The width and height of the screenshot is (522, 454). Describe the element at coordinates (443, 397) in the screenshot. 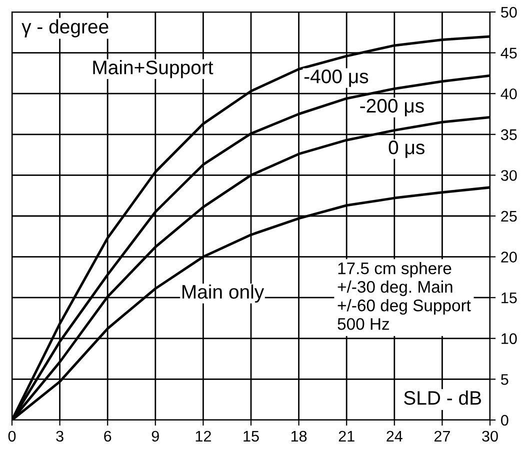

I see `x-axis-title: SLD - dB` at that location.